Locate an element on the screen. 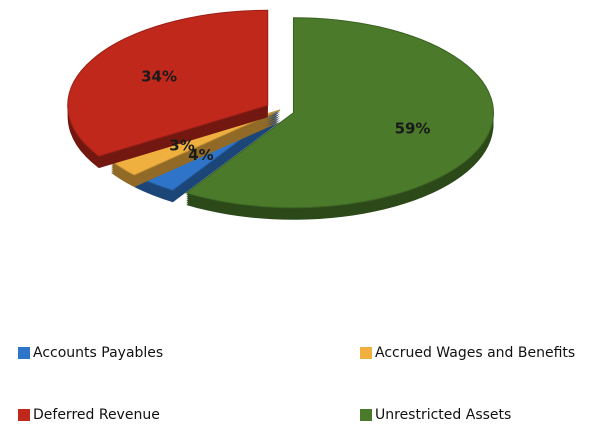  data-label: 3% is located at coordinates (181, 146).